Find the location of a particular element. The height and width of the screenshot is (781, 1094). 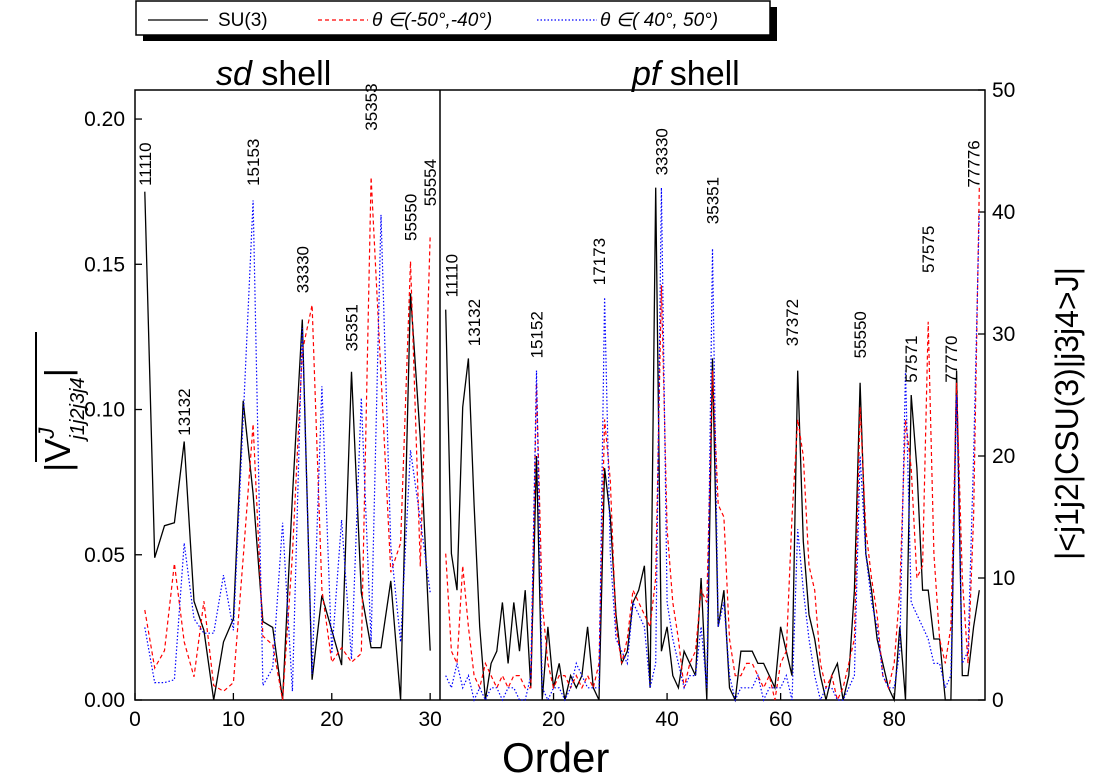

sd-title-rest: shell is located at coordinates (291, 74).